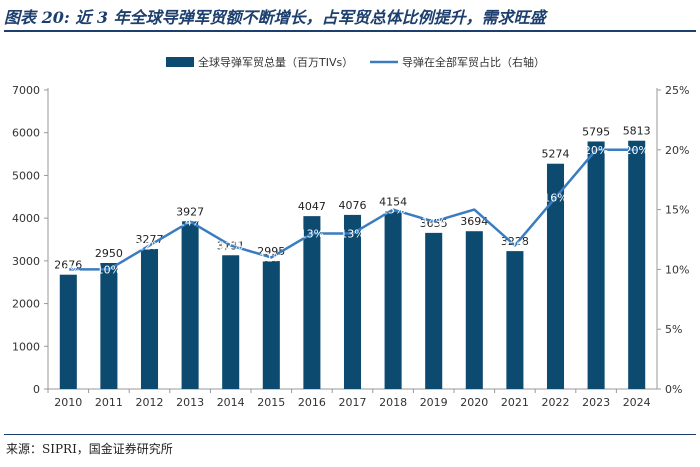  Describe the element at coordinates (150, 402) in the screenshot. I see `x-tick-label: 2012` at that location.